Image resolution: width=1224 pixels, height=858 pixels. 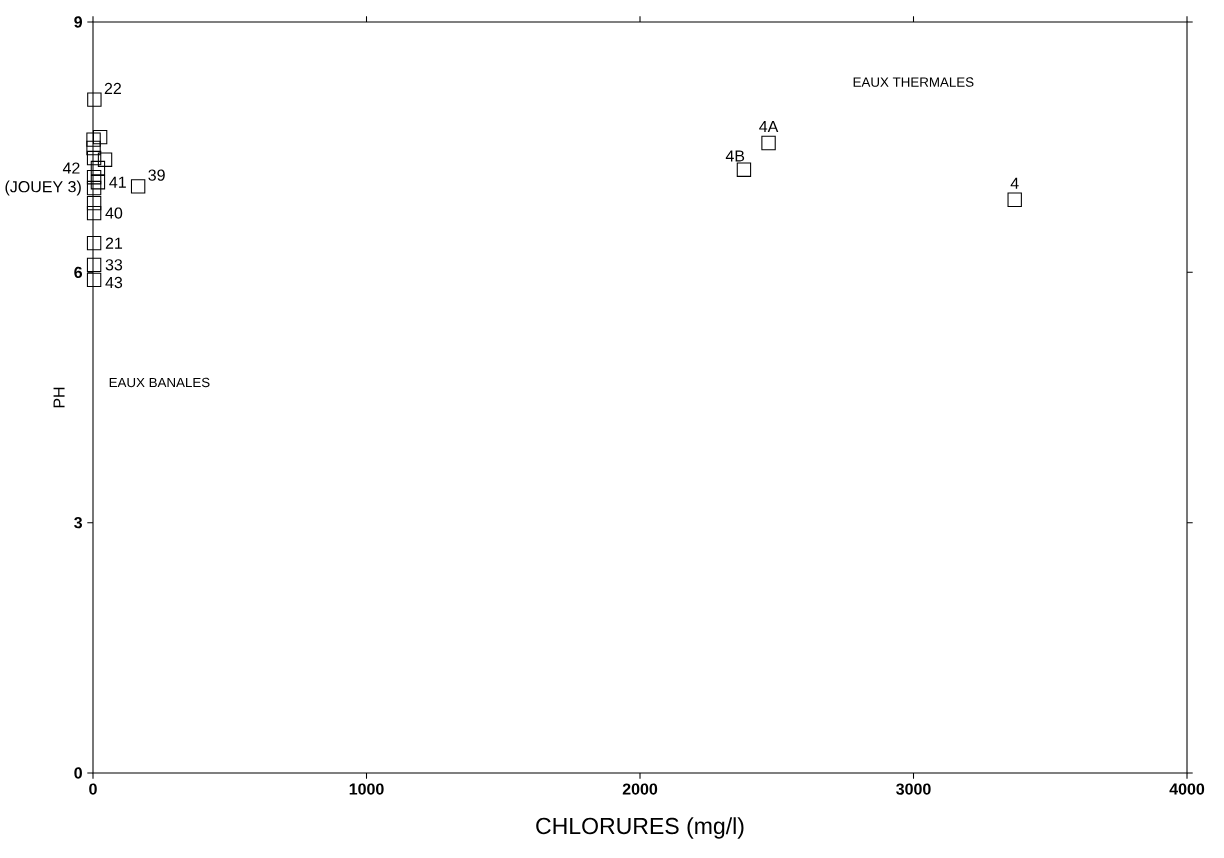 I want to click on annotation: 41, so click(x=117, y=182).